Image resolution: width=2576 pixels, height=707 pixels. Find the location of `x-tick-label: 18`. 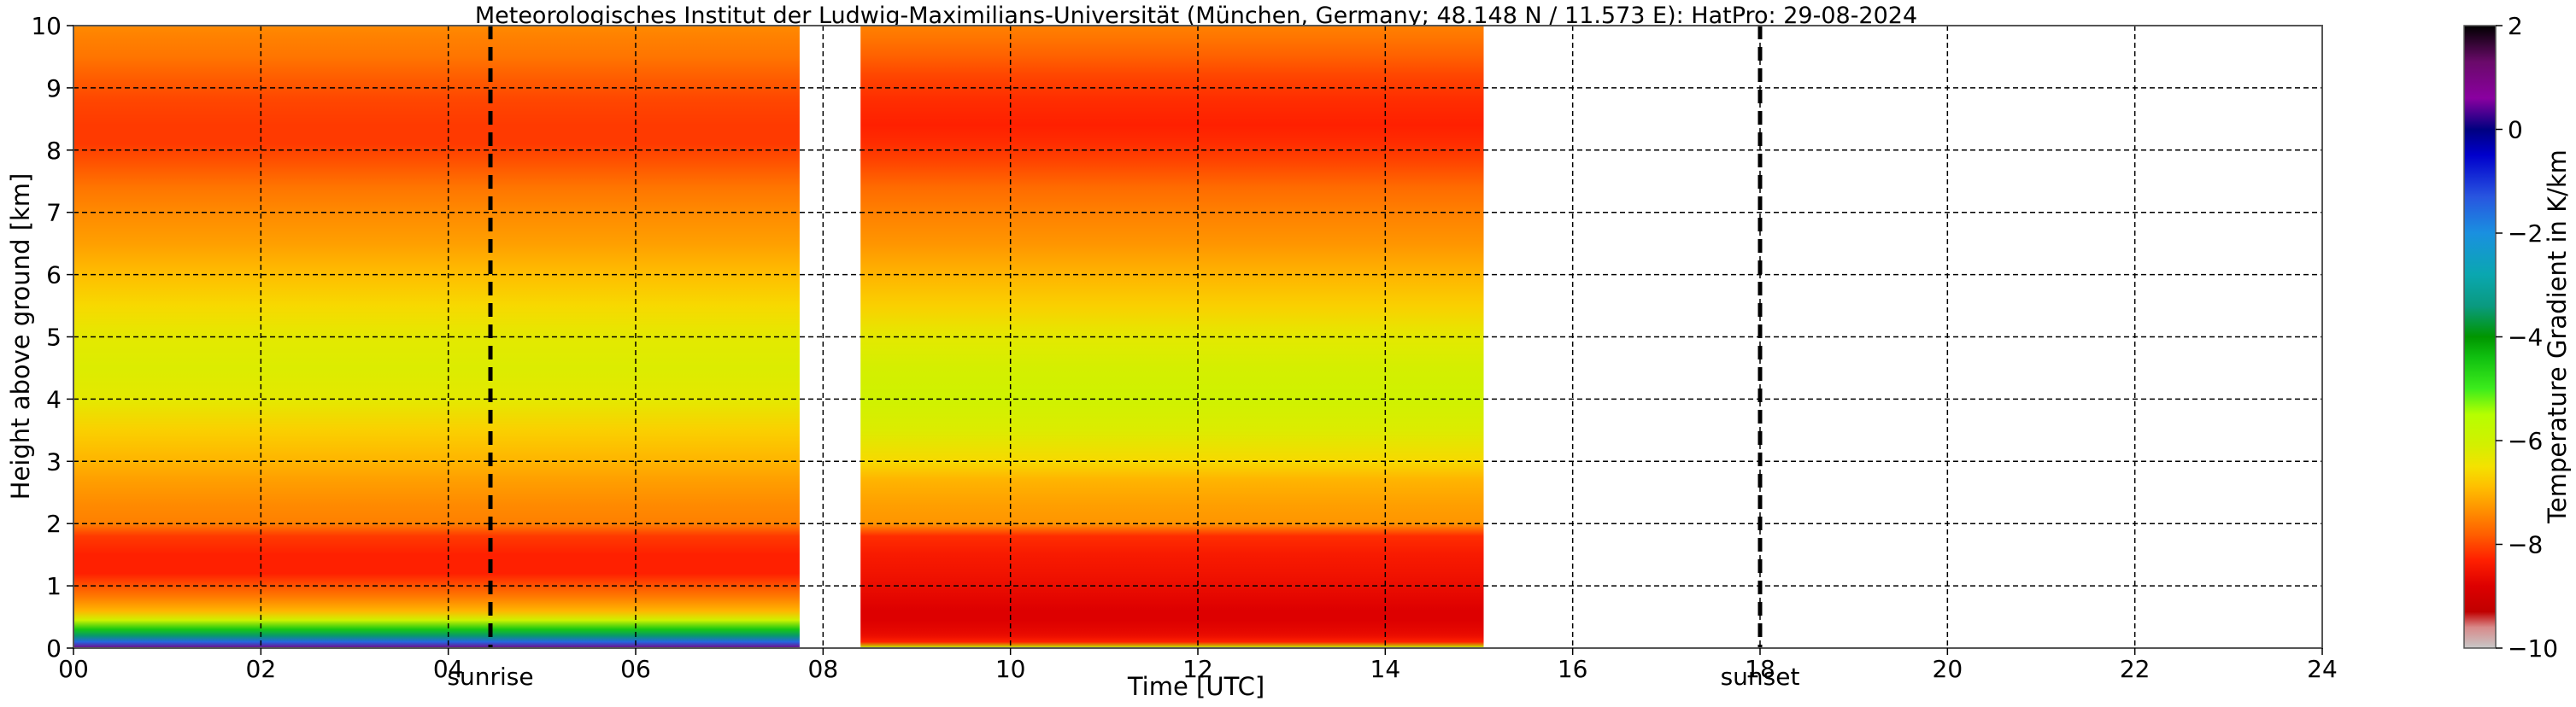

x-tick-label: 18 is located at coordinates (1760, 669).